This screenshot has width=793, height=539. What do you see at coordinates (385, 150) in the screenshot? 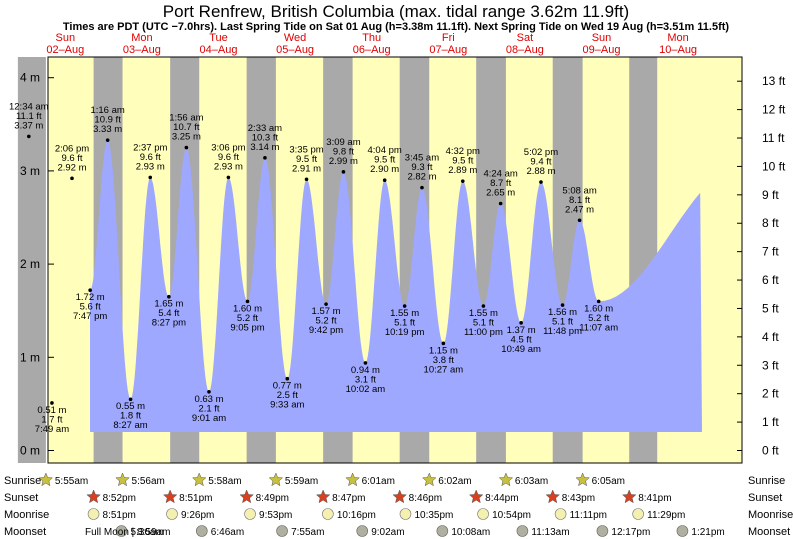
I see `high-tide-label: 4:04 pm` at bounding box center [385, 150].